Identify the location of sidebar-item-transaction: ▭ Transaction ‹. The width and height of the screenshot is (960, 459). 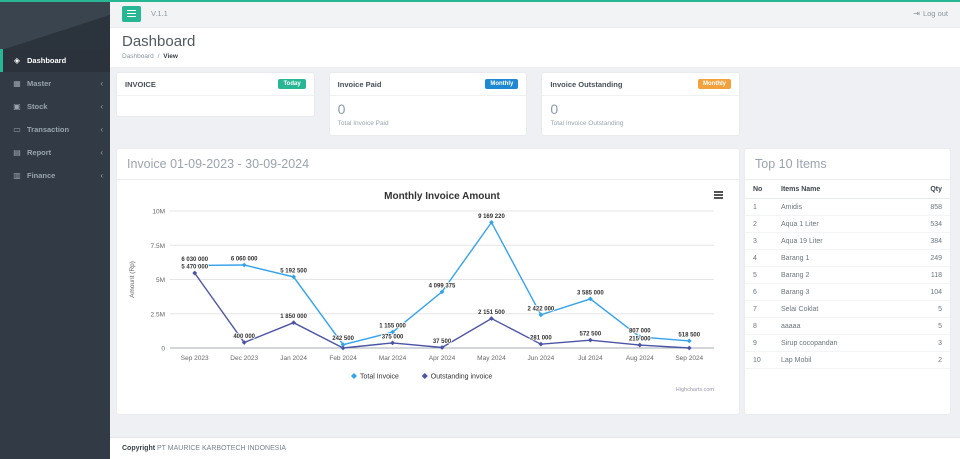
(55, 129).